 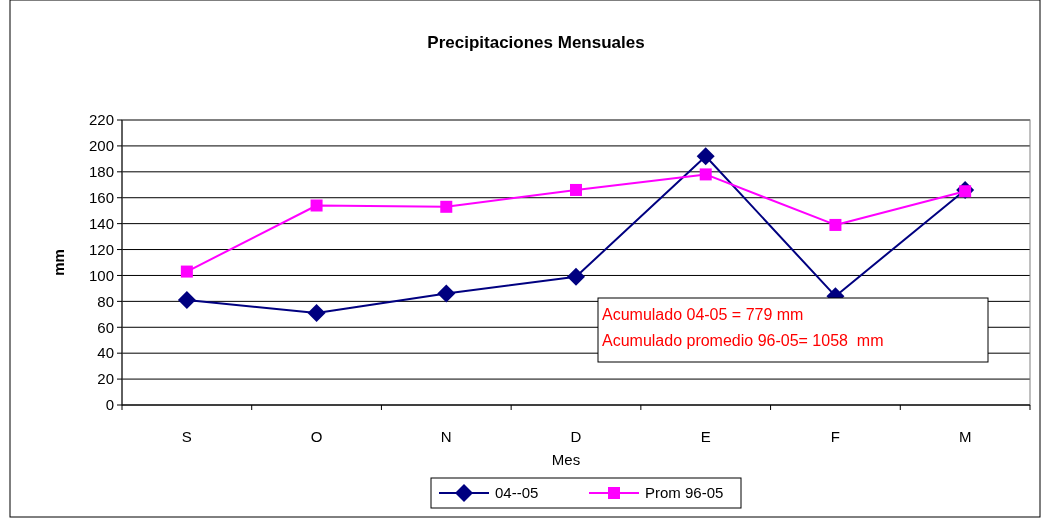 What do you see at coordinates (186, 436) in the screenshot?
I see `x-tick-label: S` at bounding box center [186, 436].